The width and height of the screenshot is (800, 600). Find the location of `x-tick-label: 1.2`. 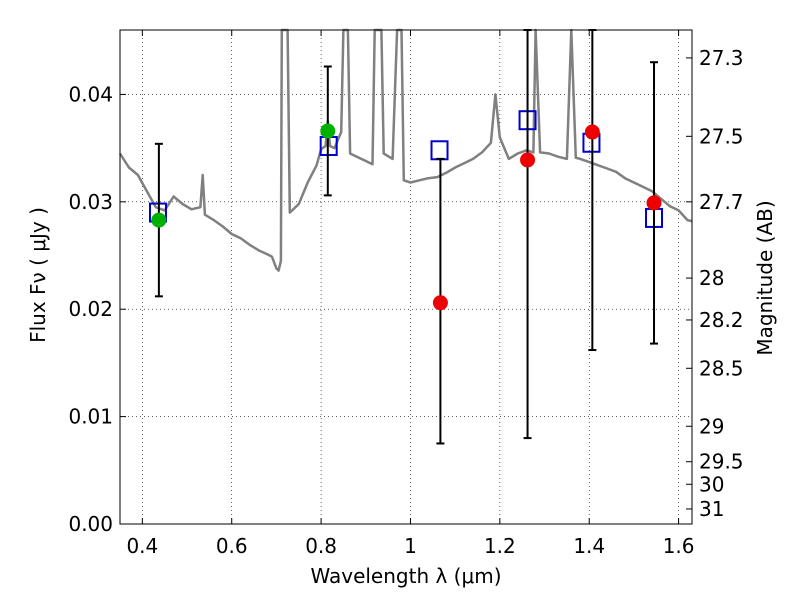

x-tick-label: 1.2 is located at coordinates (500, 546).